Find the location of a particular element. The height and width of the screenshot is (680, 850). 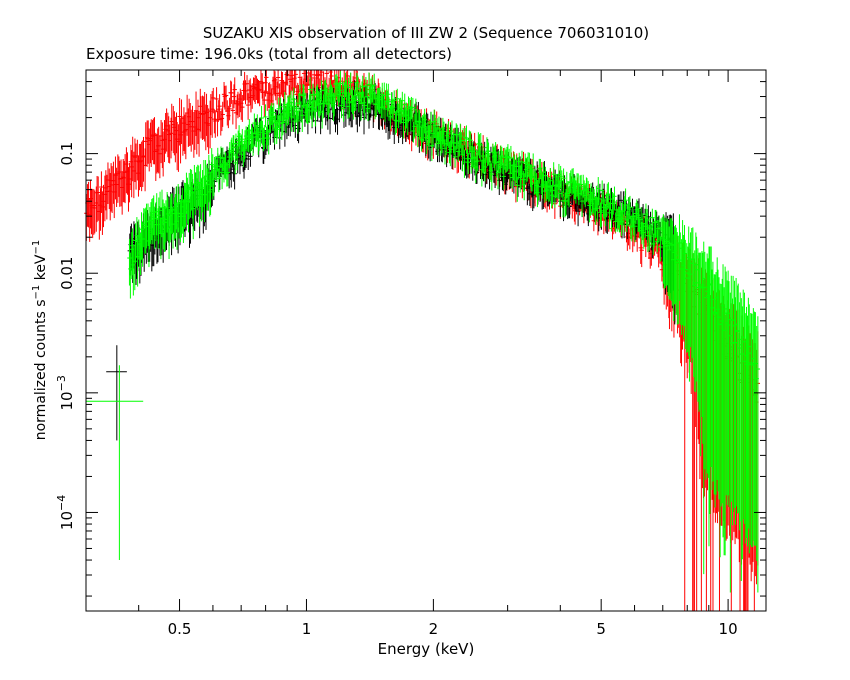

x-tick-label: 5 is located at coordinates (601, 629).